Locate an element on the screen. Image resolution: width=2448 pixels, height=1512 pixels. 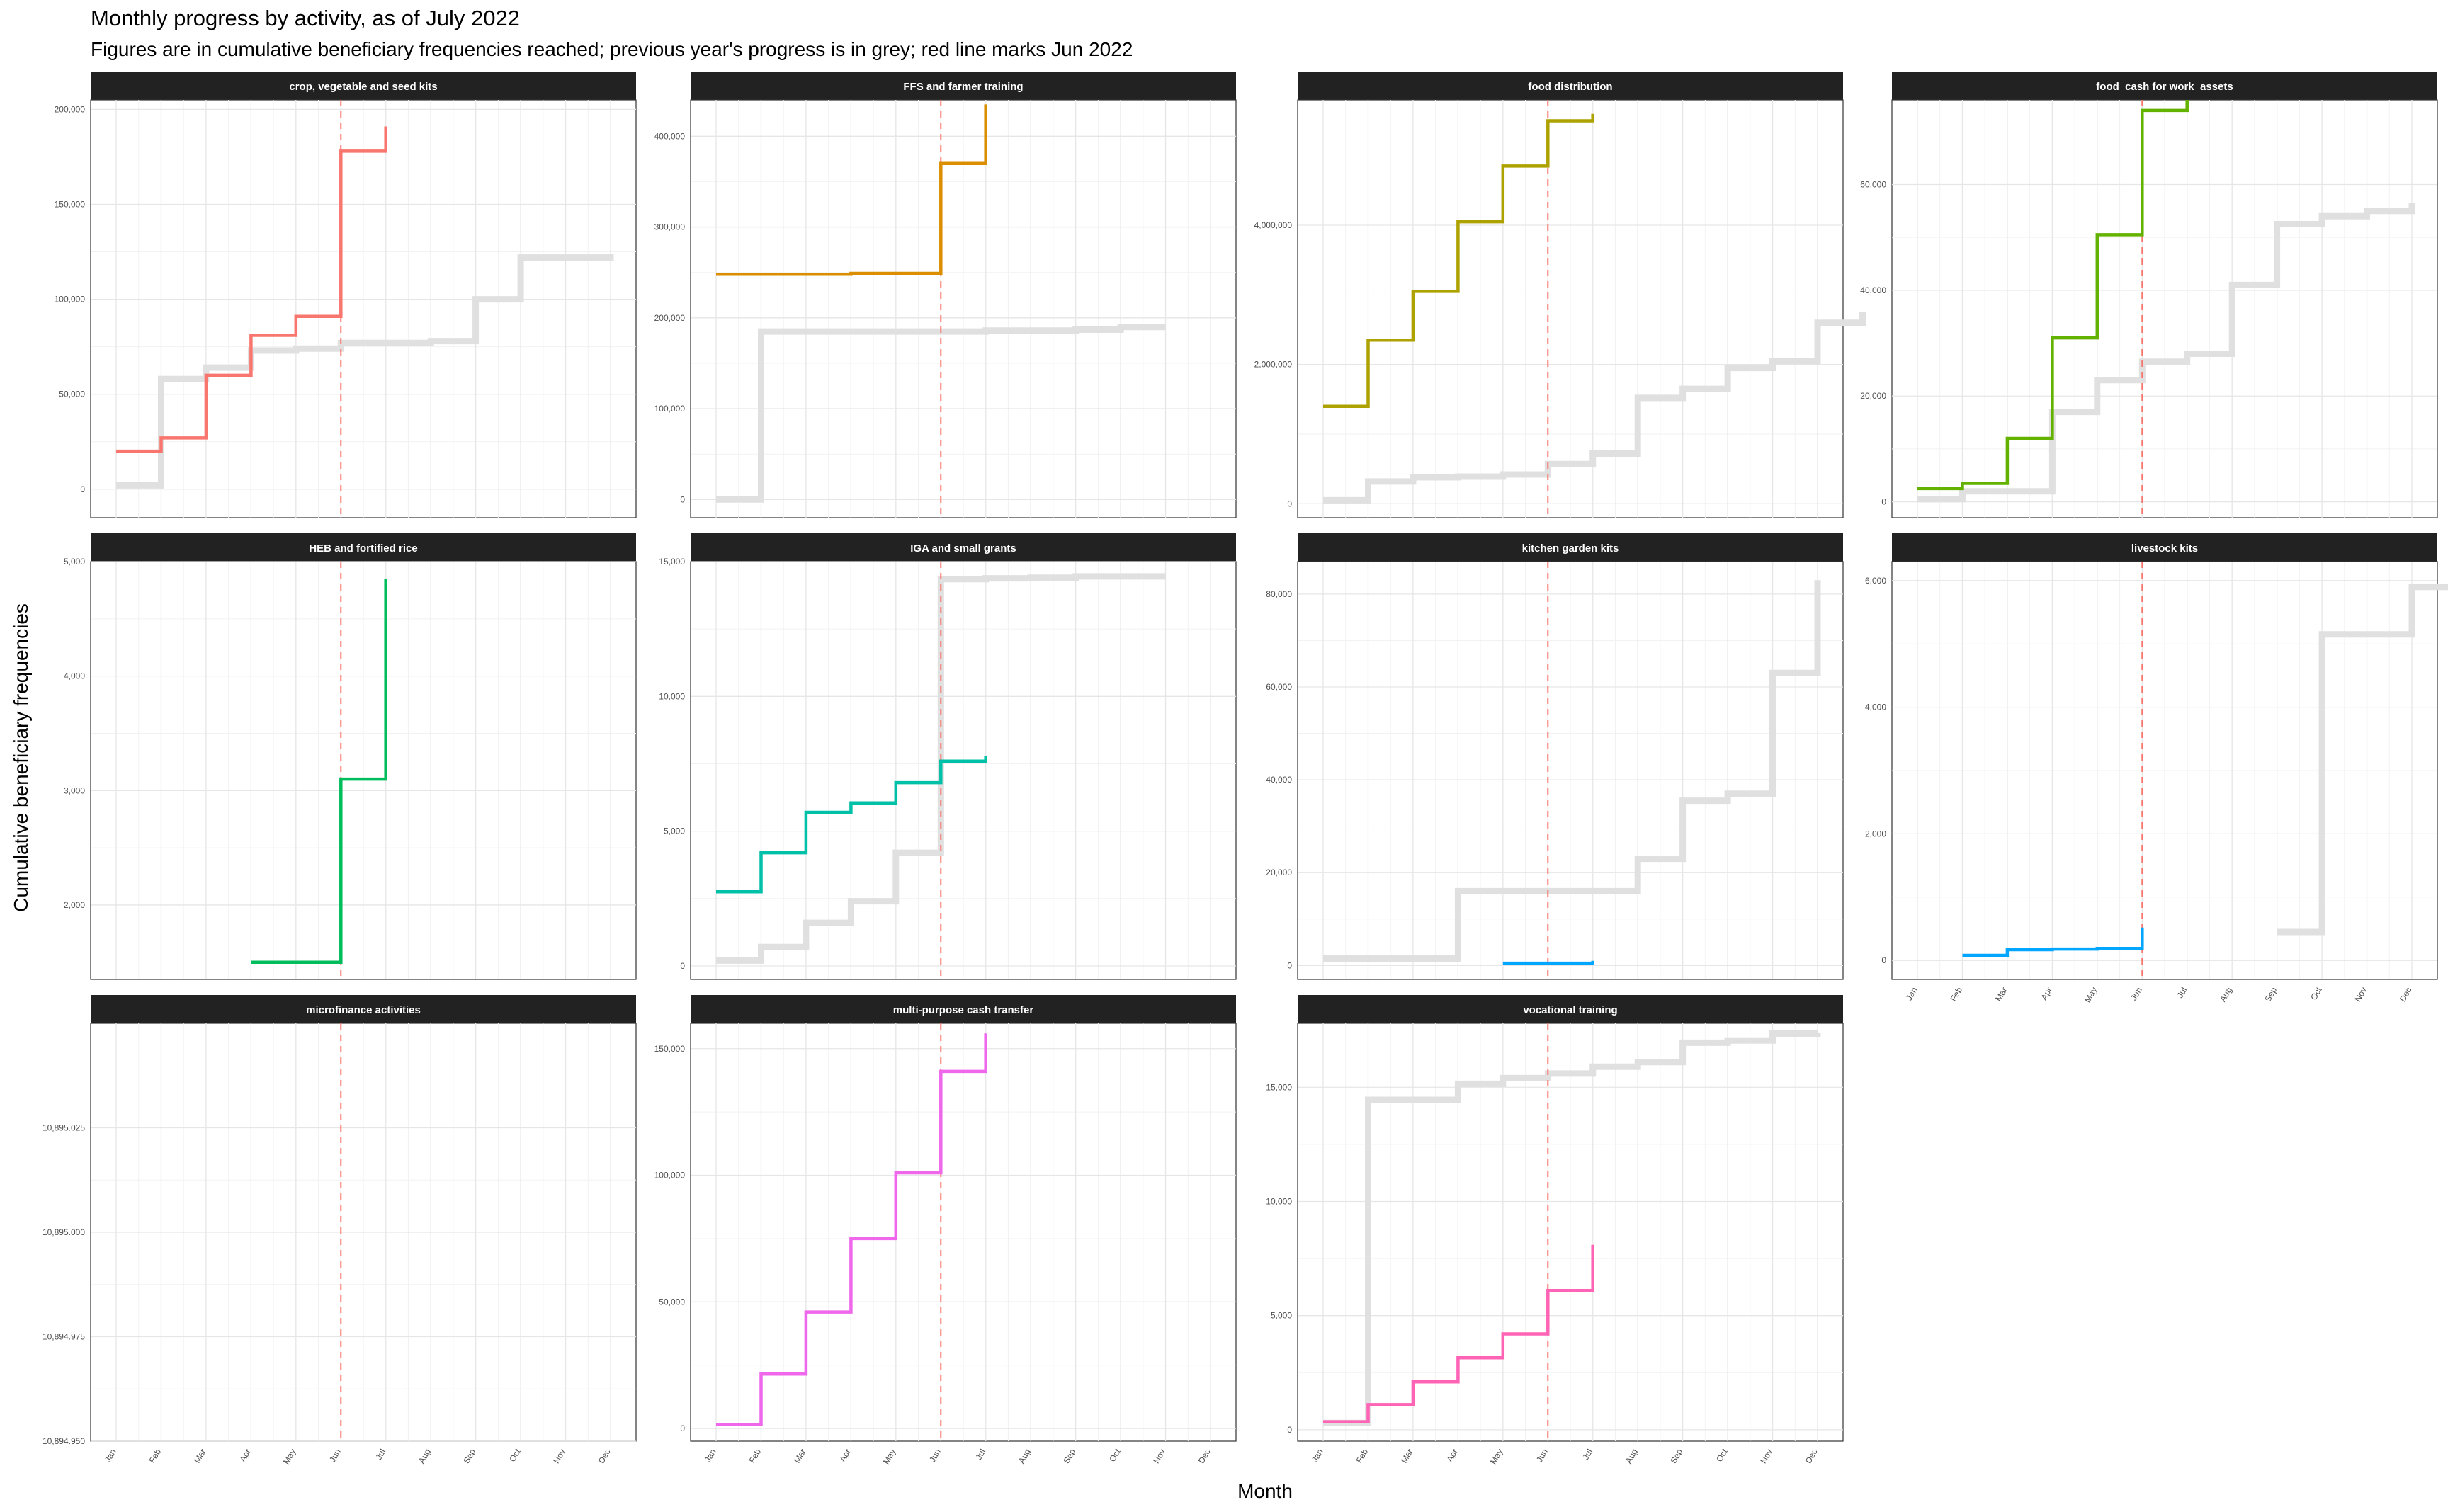
y-tick-label: 15,000 is located at coordinates (1279, 1087).